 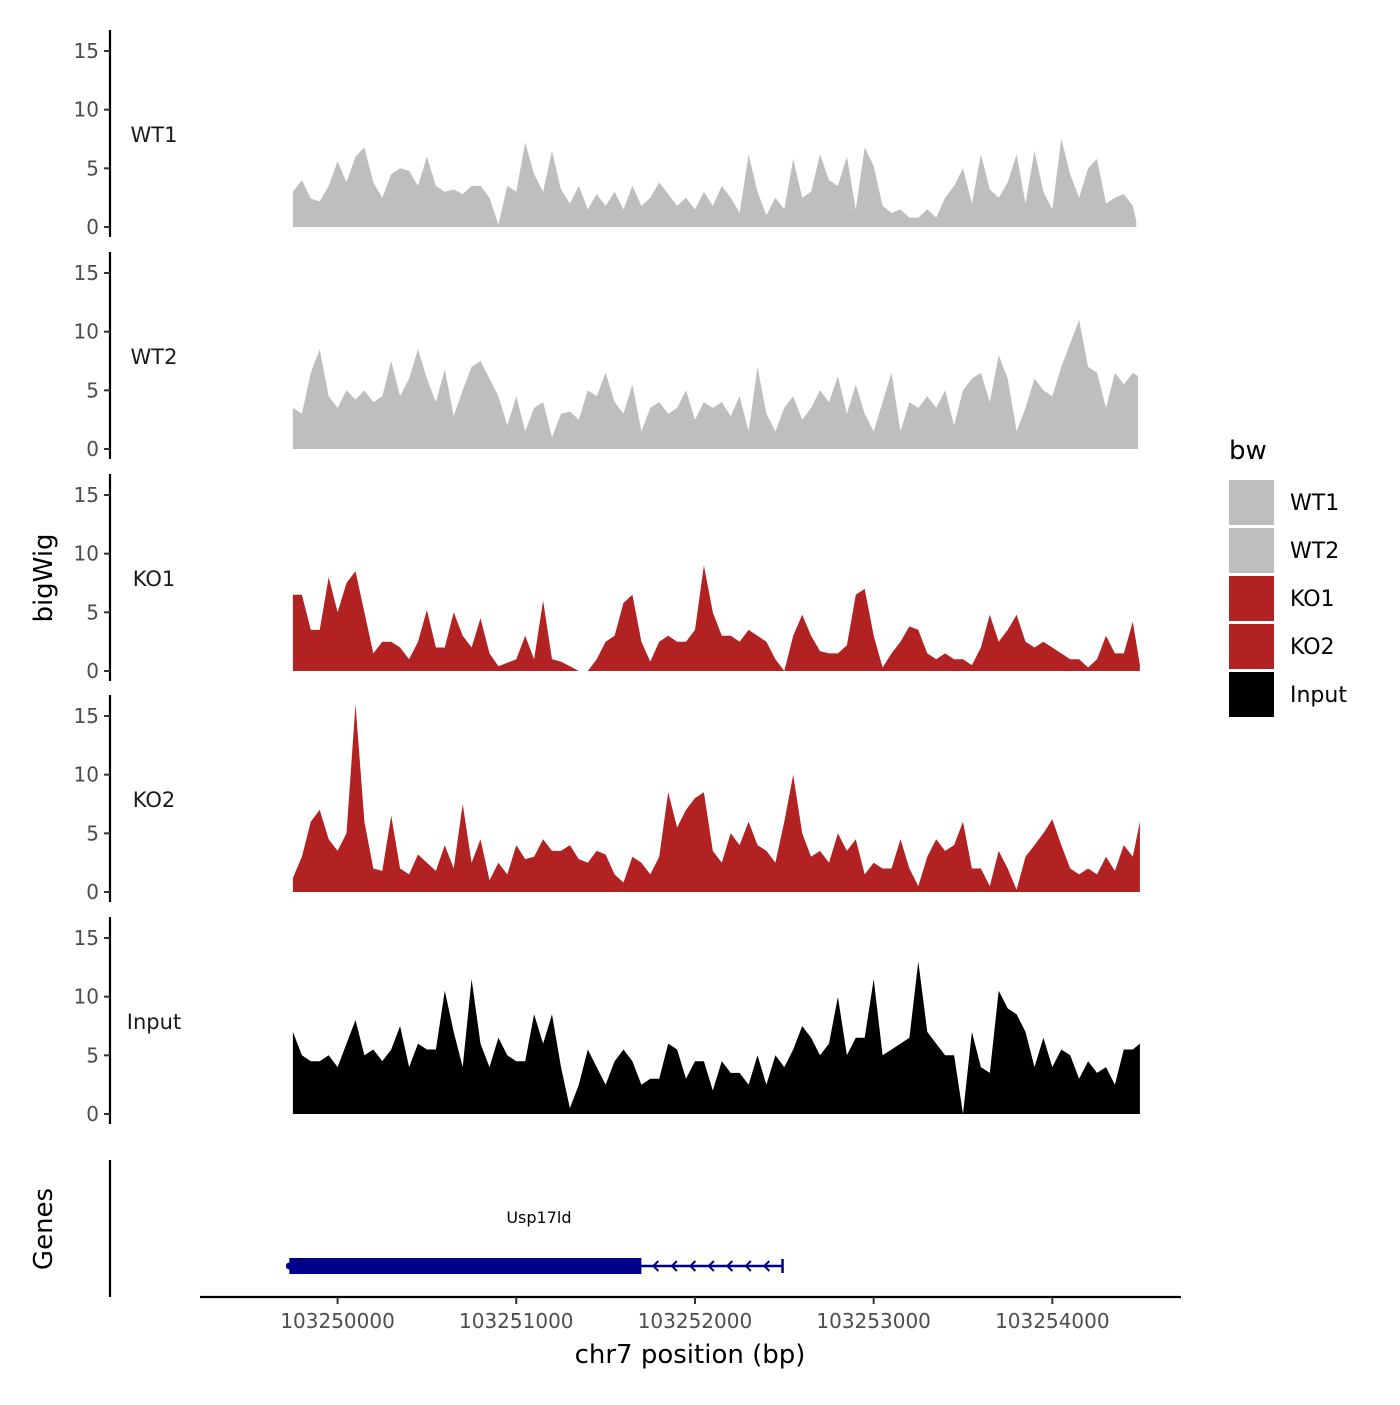 I want to click on gene-exon-block, so click(x=465, y=1266).